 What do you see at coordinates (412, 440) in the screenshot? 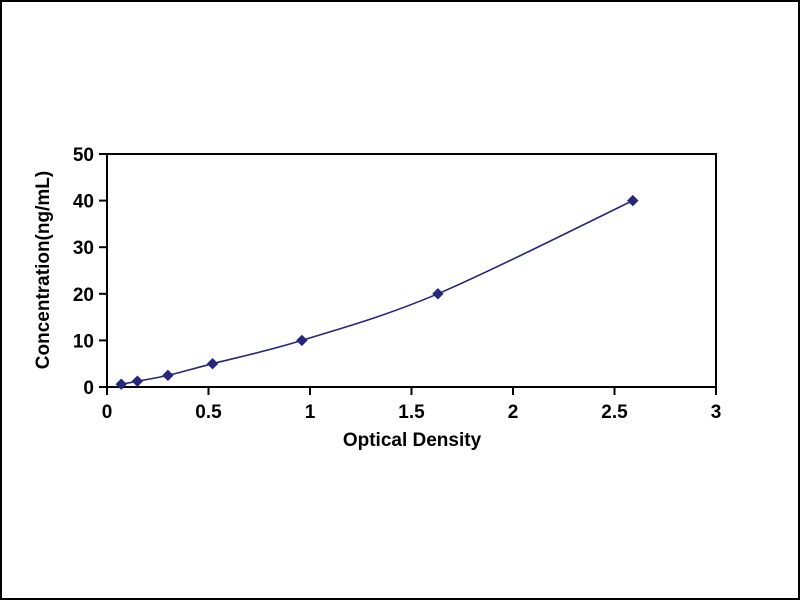
I see `x-axis-title: Optical Density` at bounding box center [412, 440].